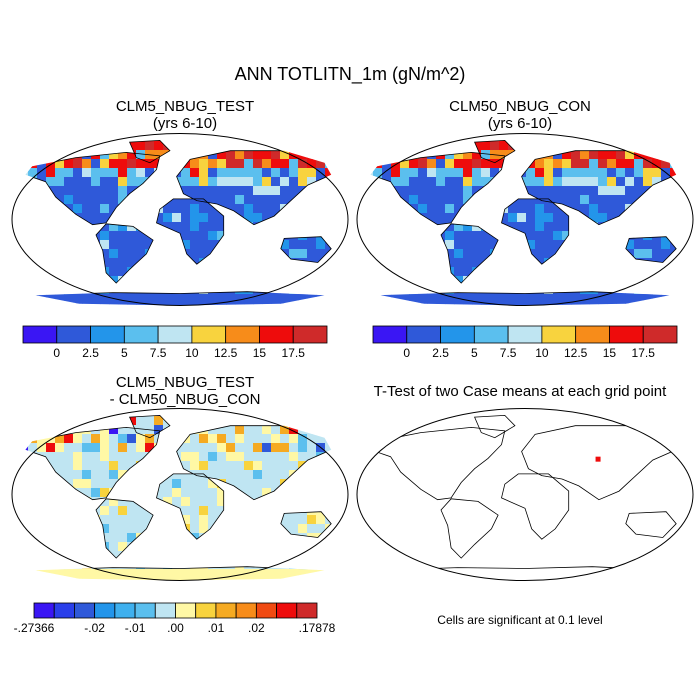 This screenshot has height=700, width=700. I want to click on panel-1-title: CLM5_NBUG_TEST (yrs 6-10), so click(185, 115).